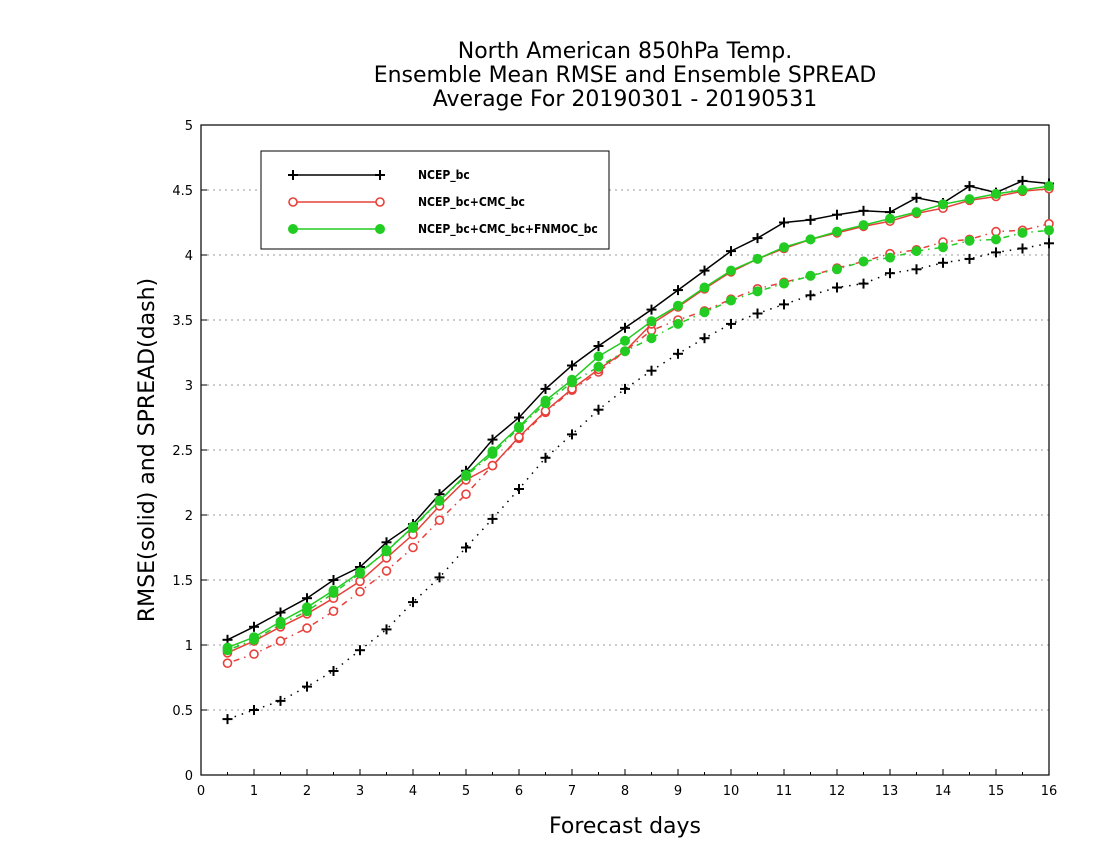 The image size is (1100, 850). What do you see at coordinates (731, 791) in the screenshot?
I see `x-tick-label-10: 10` at bounding box center [731, 791].